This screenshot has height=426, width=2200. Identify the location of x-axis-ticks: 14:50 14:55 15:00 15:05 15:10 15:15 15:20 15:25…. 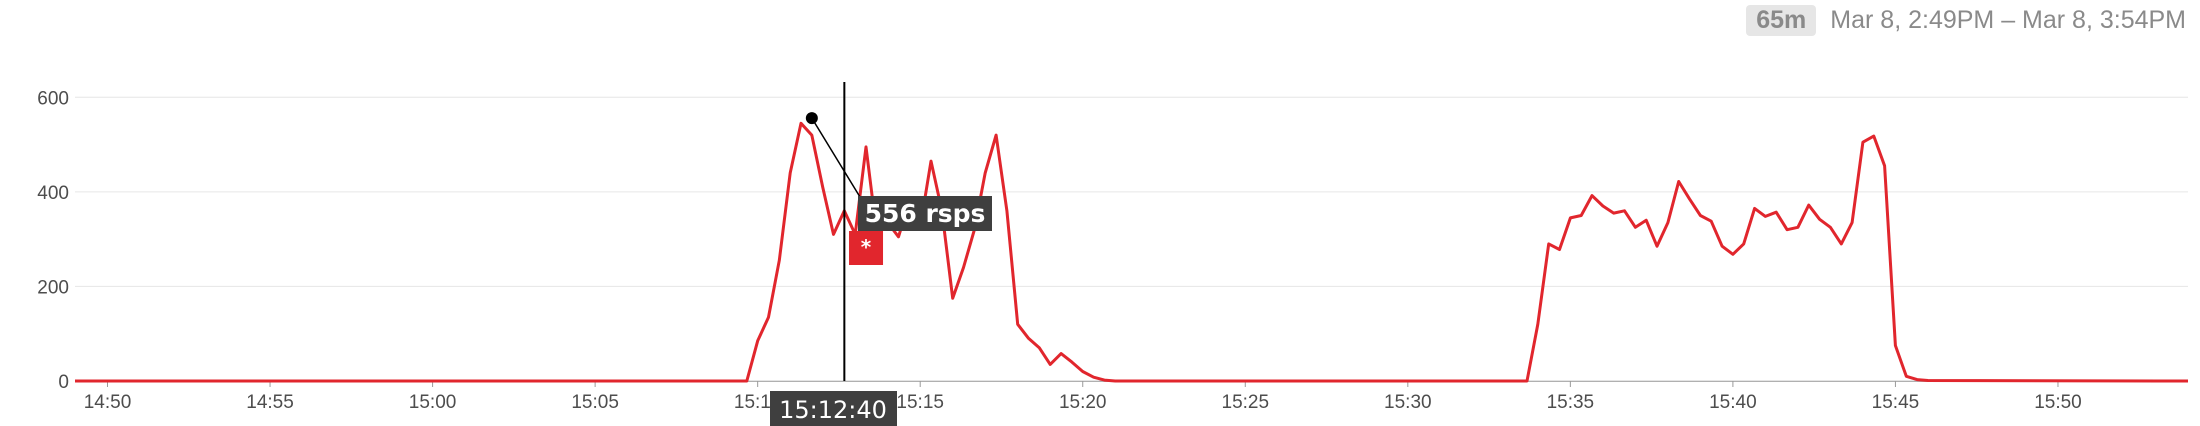
(1083, 397).